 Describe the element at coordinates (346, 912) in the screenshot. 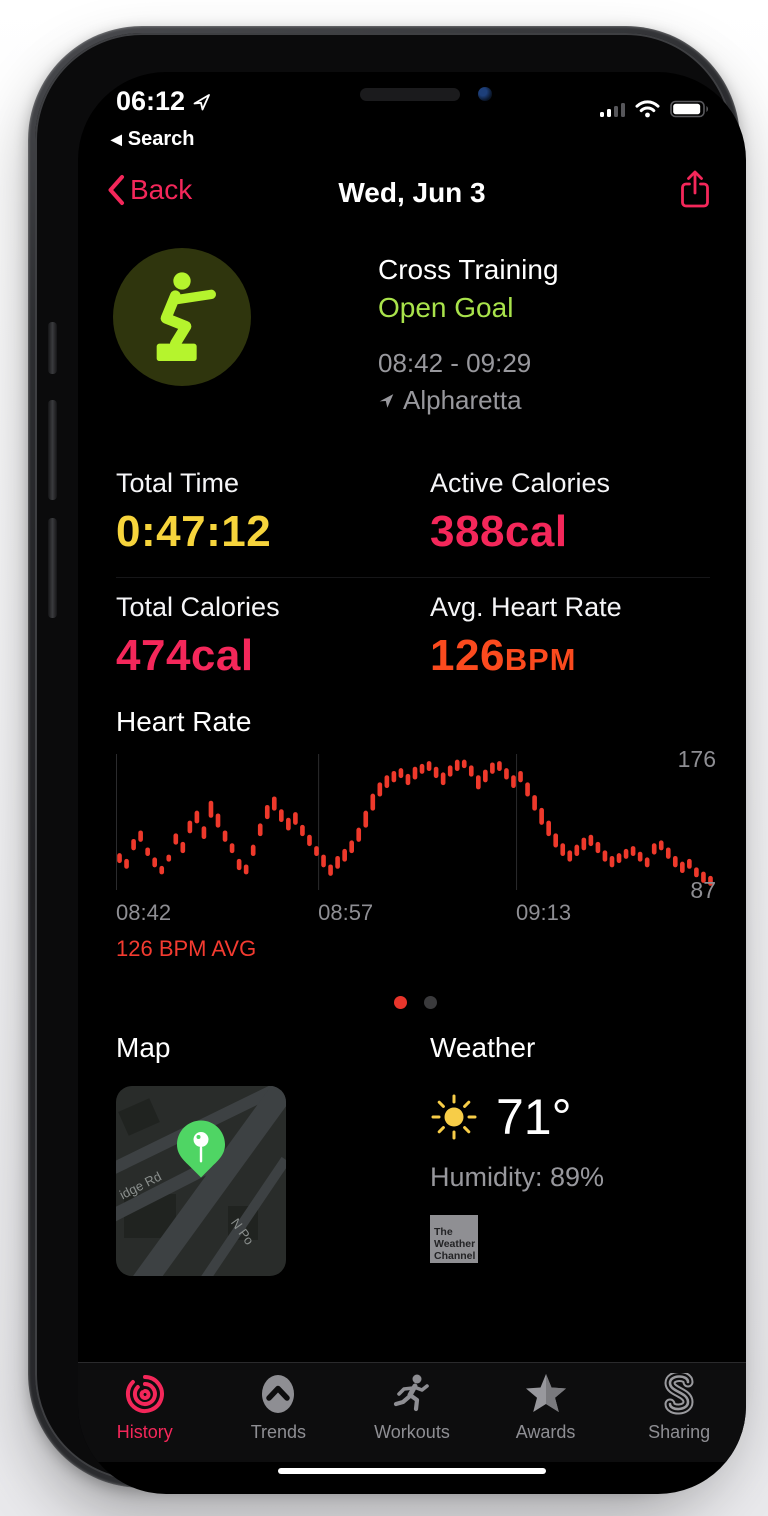

I see `tick-0857: 08:57` at that location.